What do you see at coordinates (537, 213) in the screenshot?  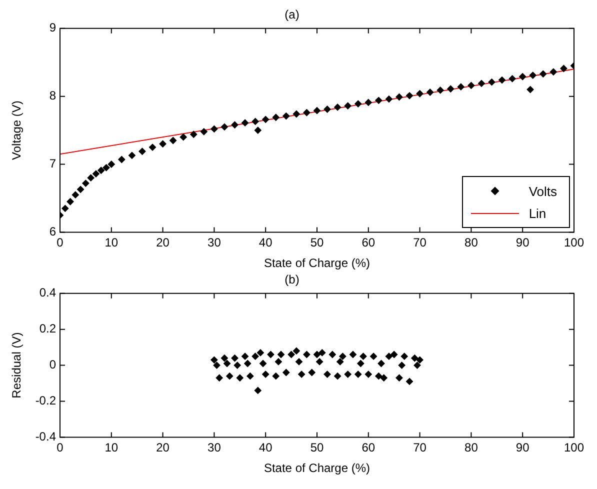 I see `legend-label: Lin` at bounding box center [537, 213].